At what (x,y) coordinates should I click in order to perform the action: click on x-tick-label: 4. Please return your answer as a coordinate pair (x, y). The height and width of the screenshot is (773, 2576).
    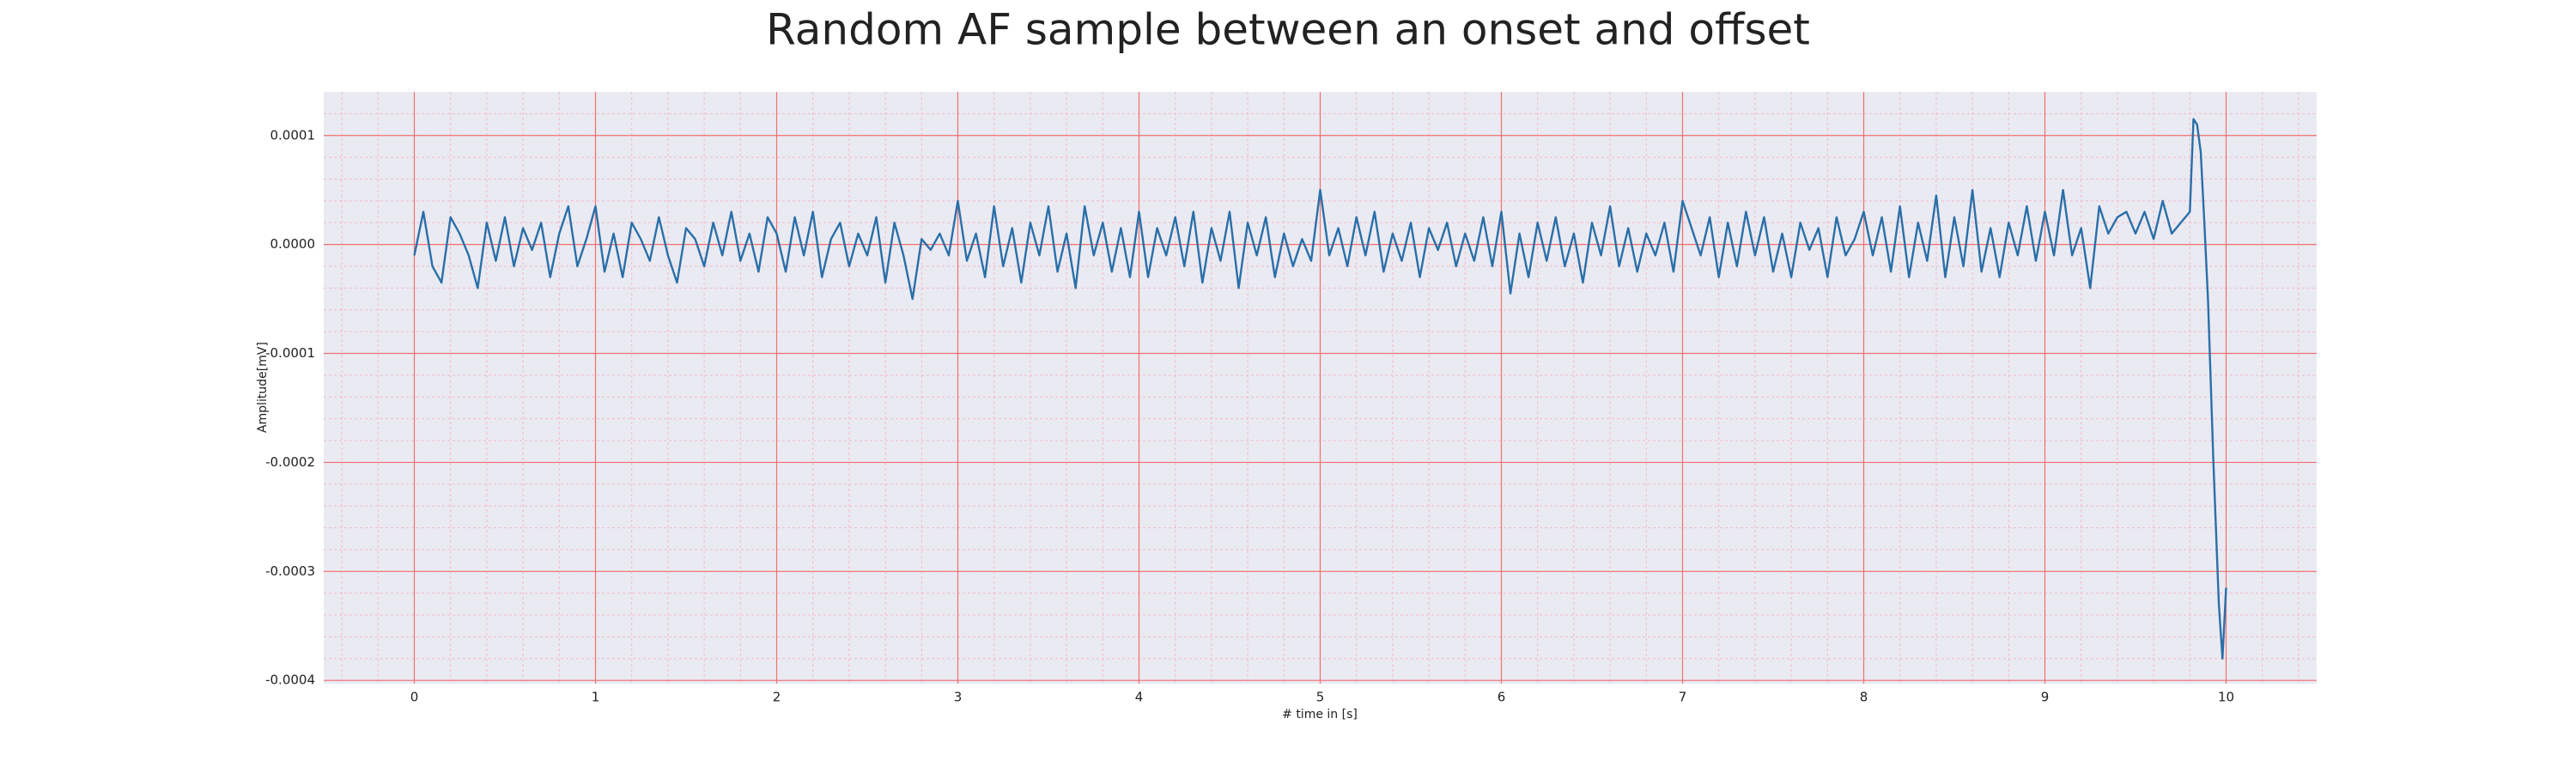
    Looking at the image, I should click on (1140, 697).